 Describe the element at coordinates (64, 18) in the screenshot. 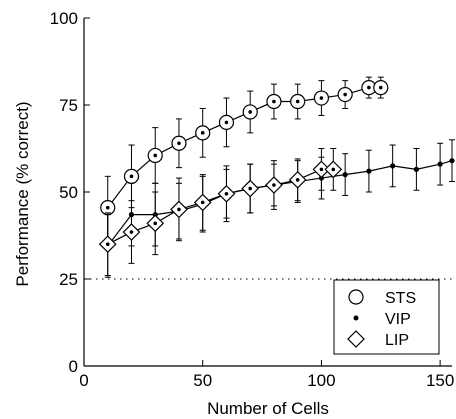

I see `y-tick-label: 100` at that location.